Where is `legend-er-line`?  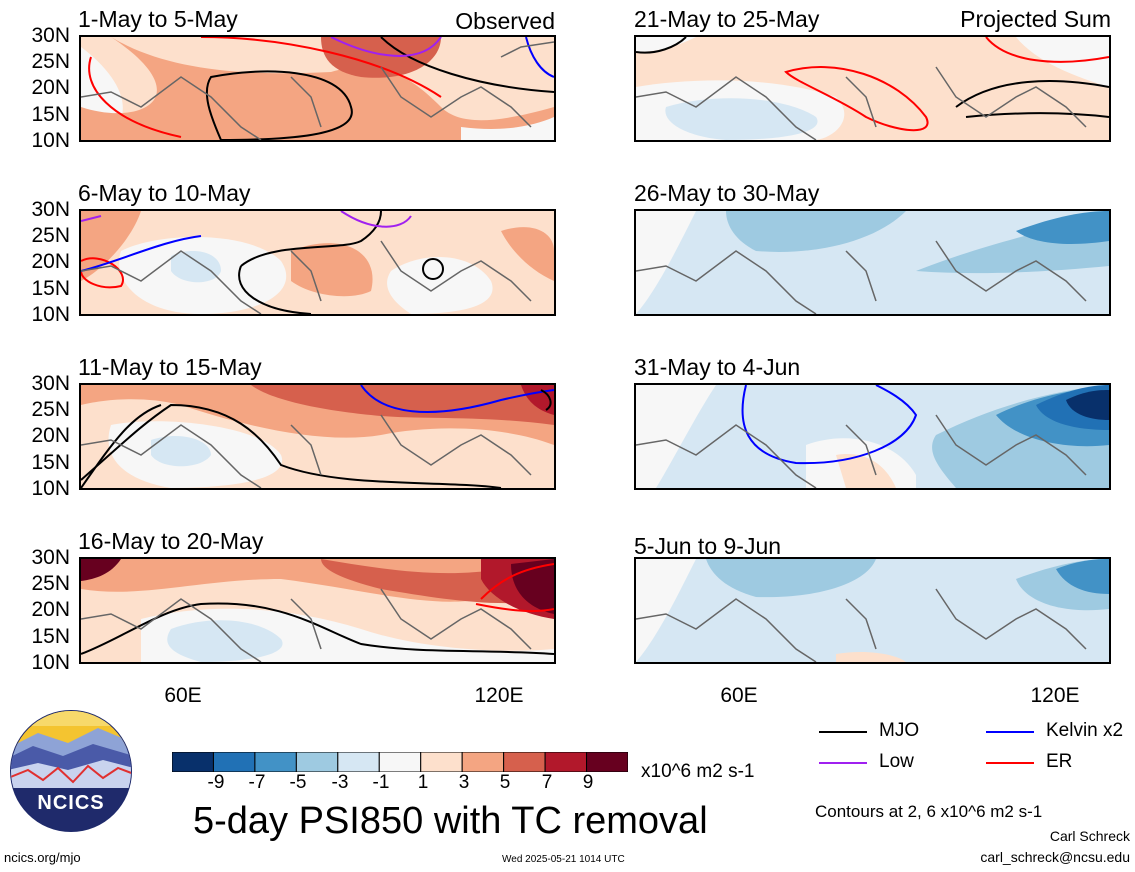
legend-er-line is located at coordinates (1010, 763).